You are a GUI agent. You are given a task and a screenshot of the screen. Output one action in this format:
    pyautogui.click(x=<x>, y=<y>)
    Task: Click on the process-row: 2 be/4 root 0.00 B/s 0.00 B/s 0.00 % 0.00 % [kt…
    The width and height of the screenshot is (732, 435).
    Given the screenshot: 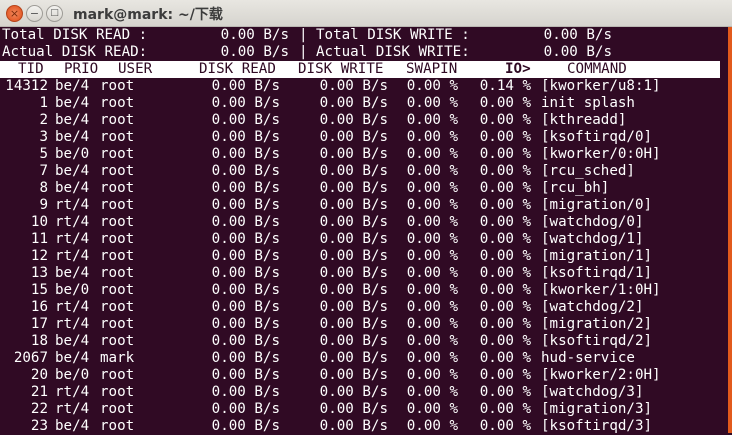 What is the action you would take?
    pyautogui.click(x=364, y=120)
    